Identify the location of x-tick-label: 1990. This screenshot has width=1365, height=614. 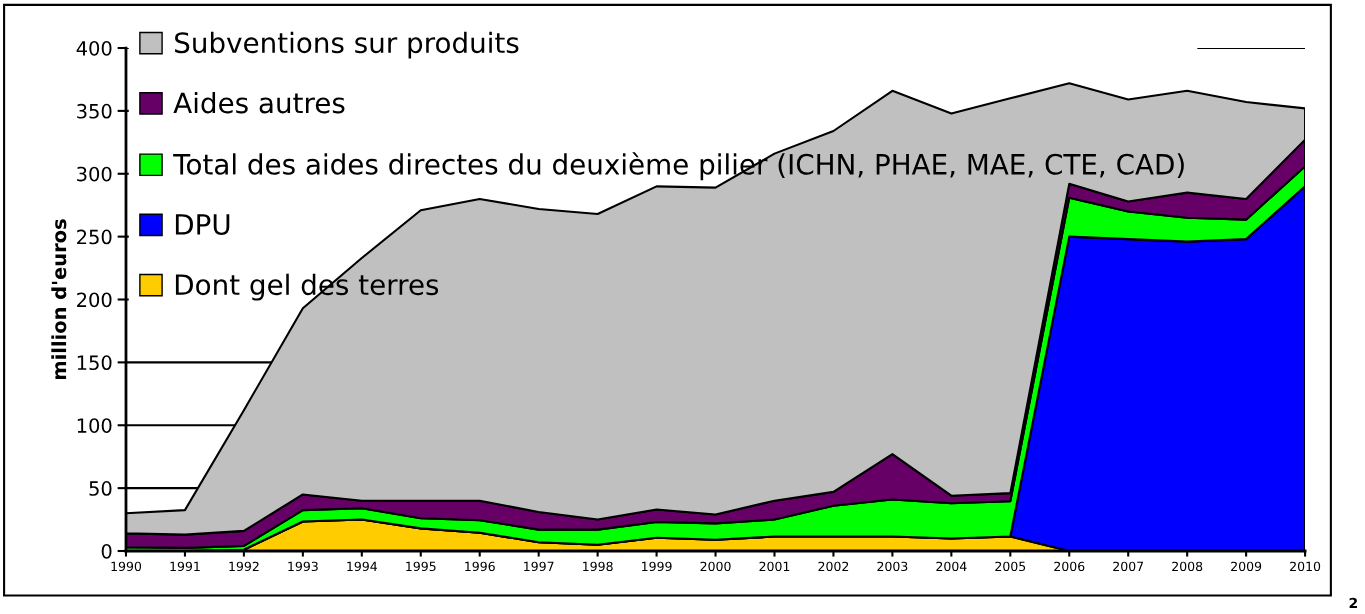
(126, 566).